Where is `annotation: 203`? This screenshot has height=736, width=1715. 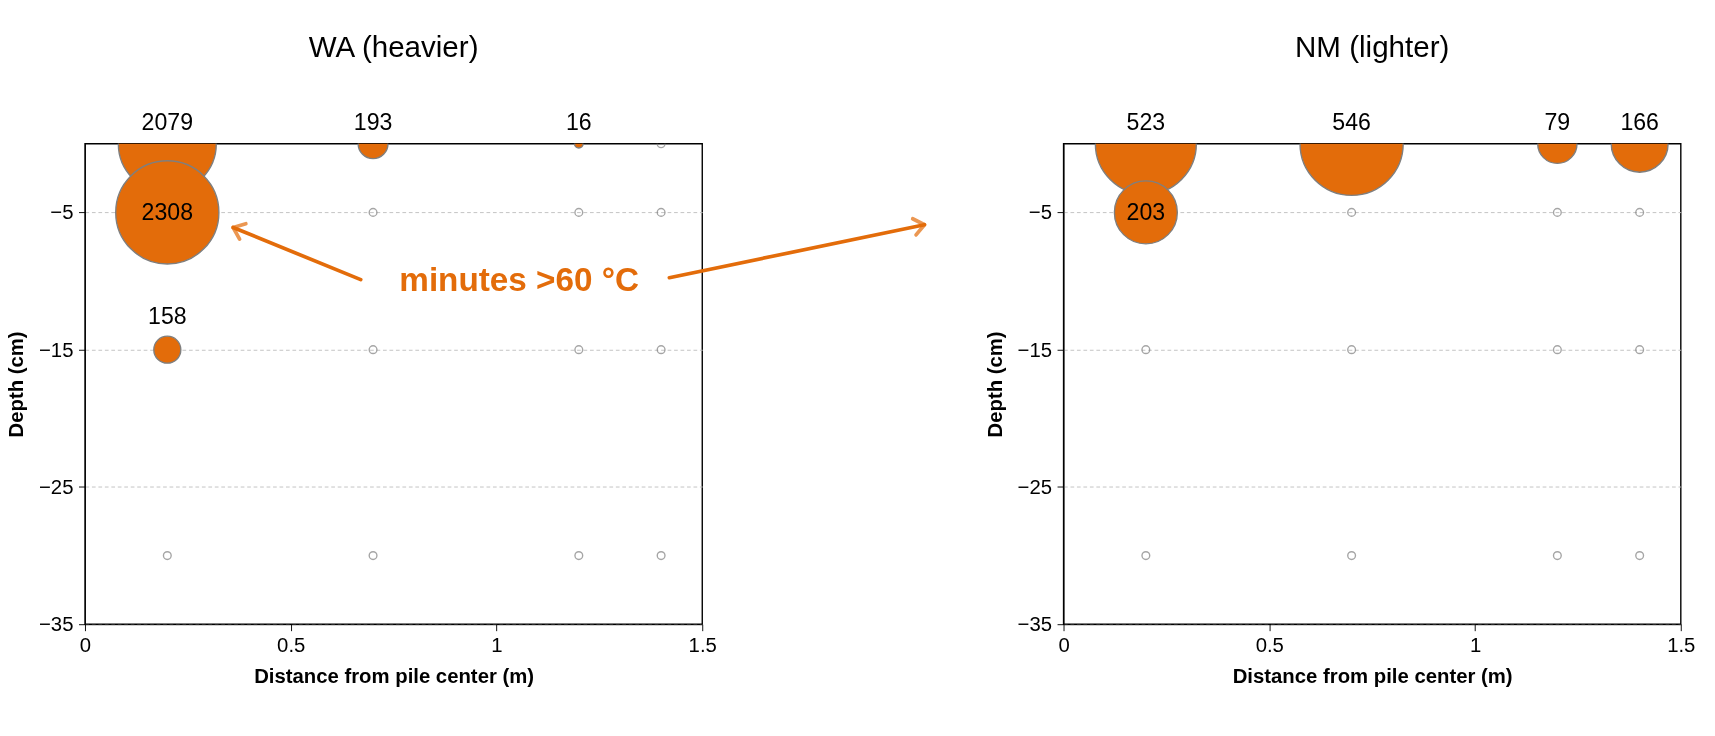 annotation: 203 is located at coordinates (1146, 211).